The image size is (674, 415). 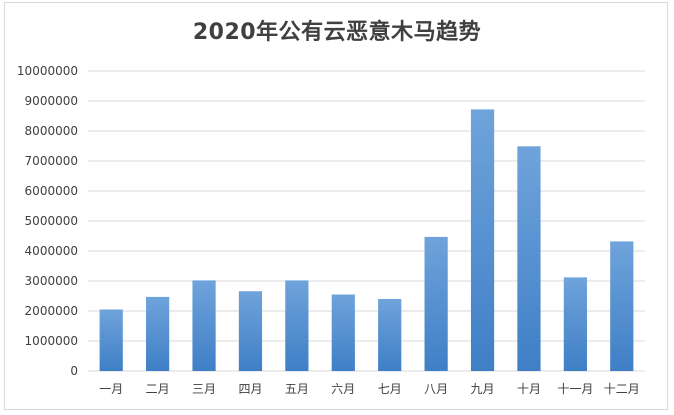 What do you see at coordinates (51, 131) in the screenshot?
I see `y-tick-label: 8000000` at bounding box center [51, 131].